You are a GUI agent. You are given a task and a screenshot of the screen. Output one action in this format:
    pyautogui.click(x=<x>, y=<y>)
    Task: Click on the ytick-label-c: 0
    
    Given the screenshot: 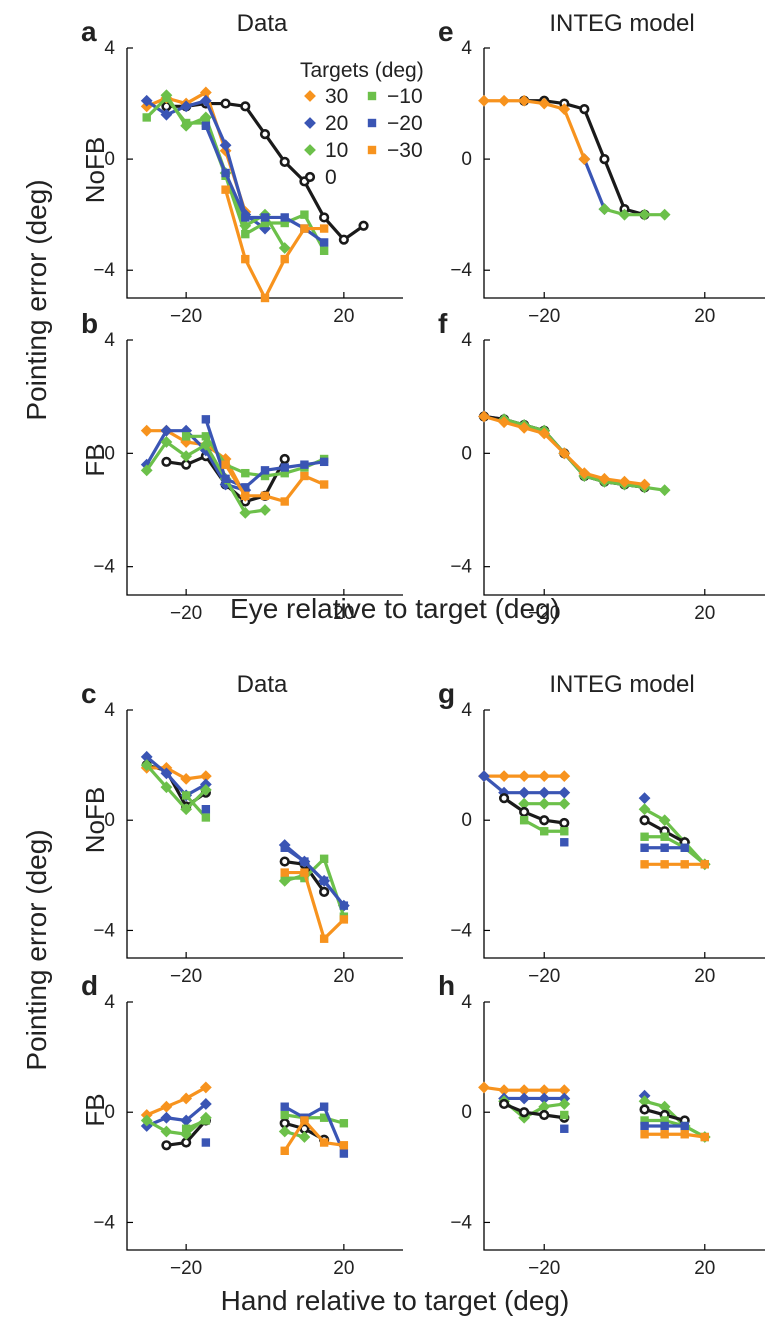 What is the action you would take?
    pyautogui.click(x=109, y=820)
    